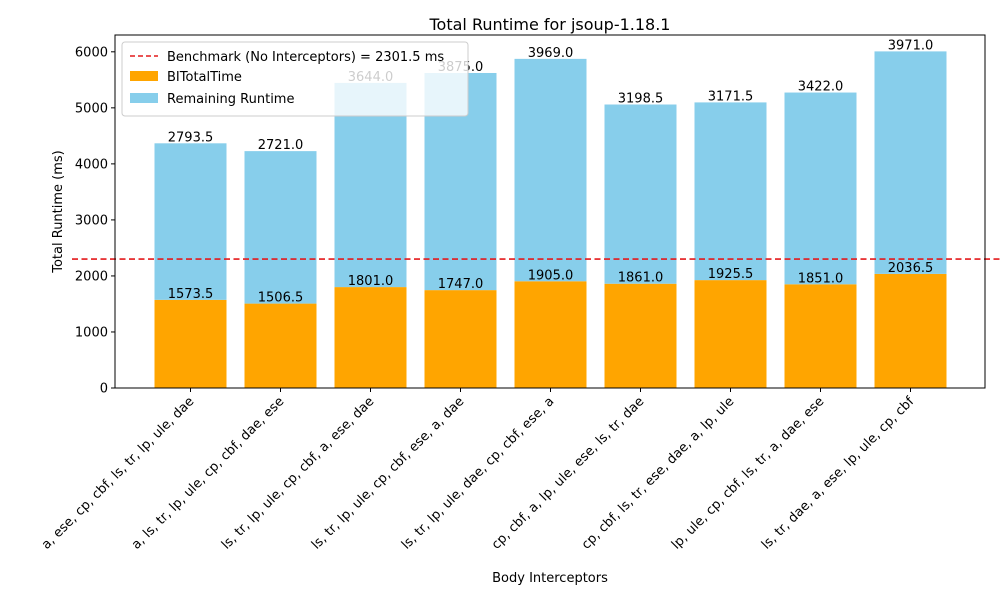 Image resolution: width=1000 pixels, height=600 pixels. Describe the element at coordinates (91, 220) in the screenshot. I see `y-tick-label-3: 3000` at that location.